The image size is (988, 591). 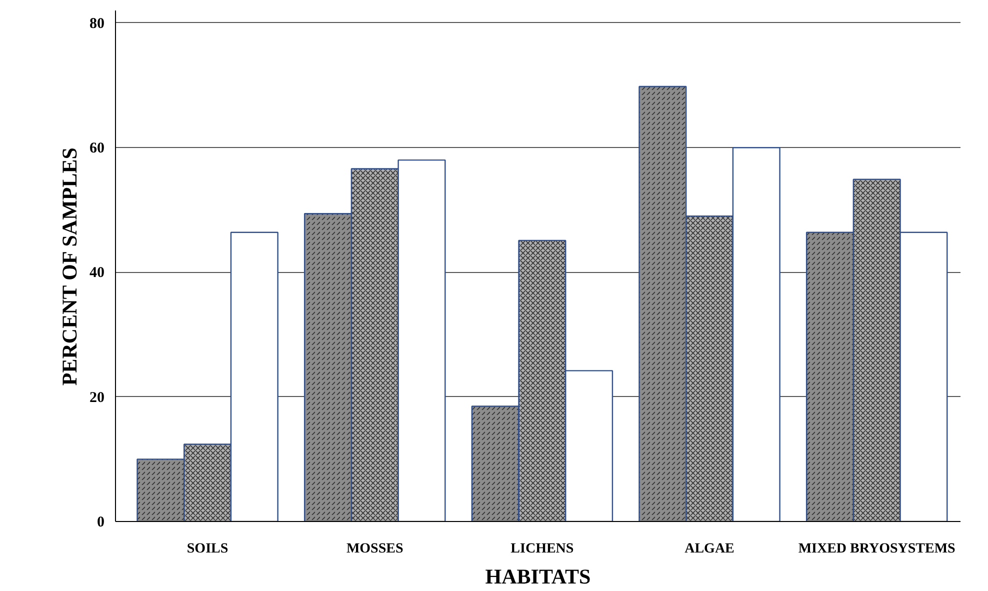 What do you see at coordinates (375, 549) in the screenshot?
I see `x-tick-label: MOSSES` at bounding box center [375, 549].